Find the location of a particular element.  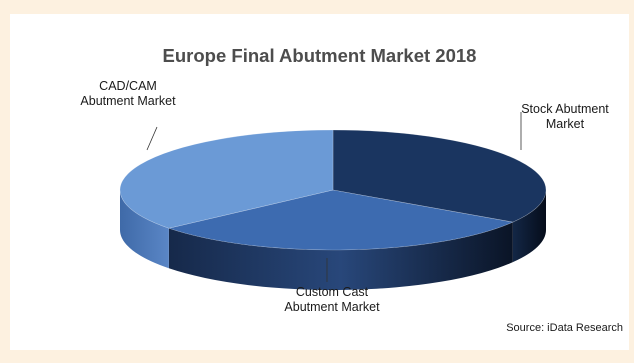

source-note: Source: iData Research is located at coordinates (564, 328).